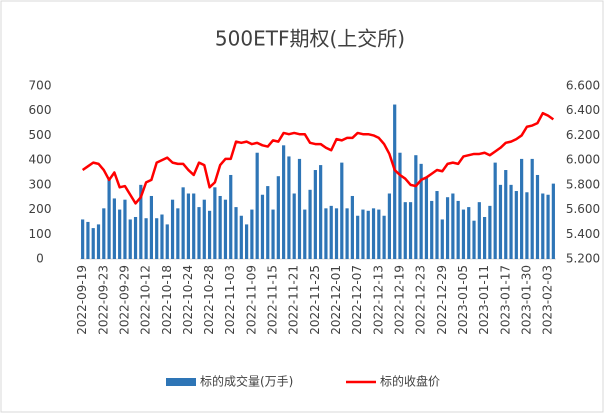 The width and height of the screenshot is (605, 414). I want to click on x-tick-label: 2022-11-25, so click(315, 300).